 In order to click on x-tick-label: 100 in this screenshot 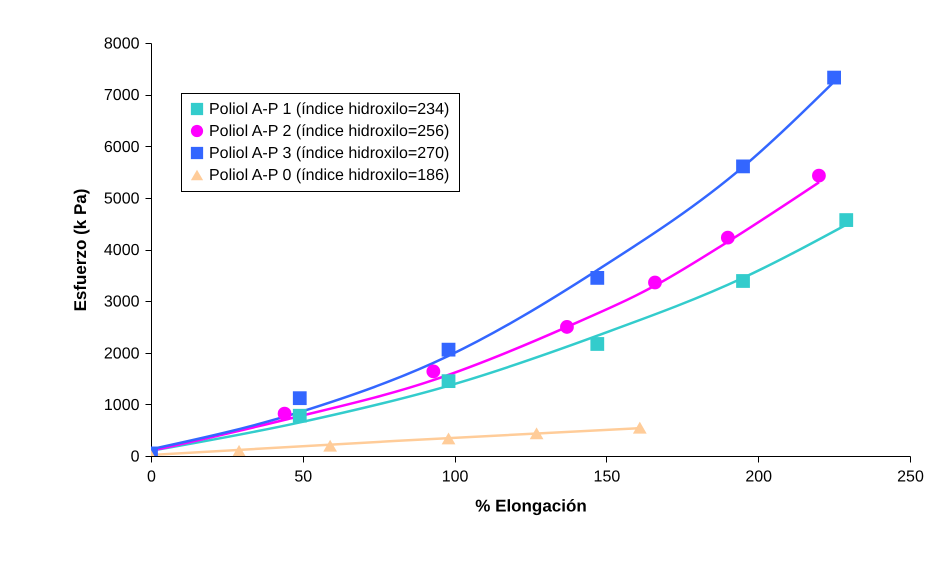, I will do `click(455, 477)`.